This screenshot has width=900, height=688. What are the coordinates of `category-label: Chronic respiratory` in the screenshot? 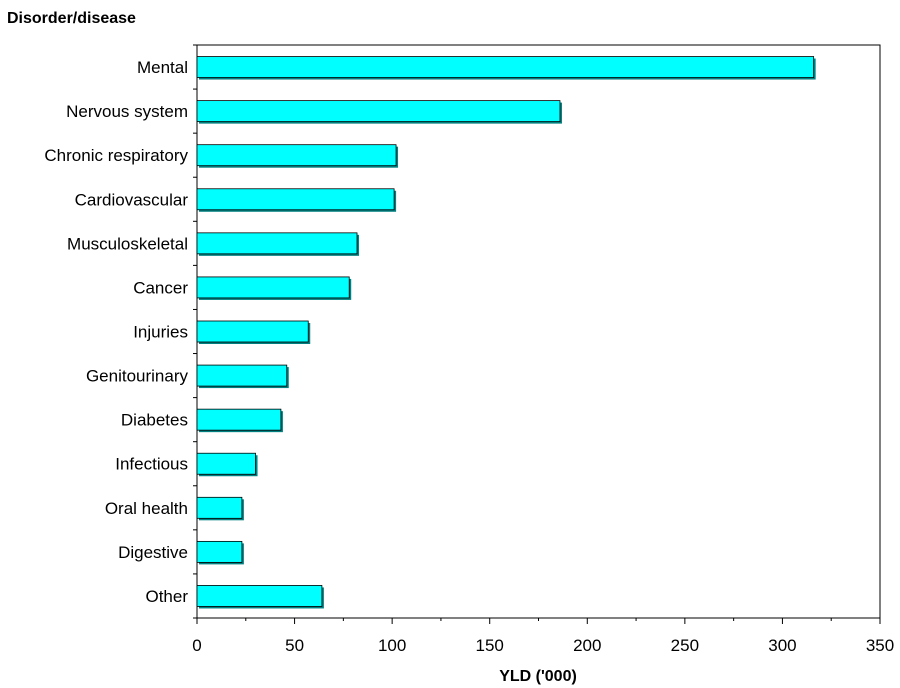 It's located at (116, 155).